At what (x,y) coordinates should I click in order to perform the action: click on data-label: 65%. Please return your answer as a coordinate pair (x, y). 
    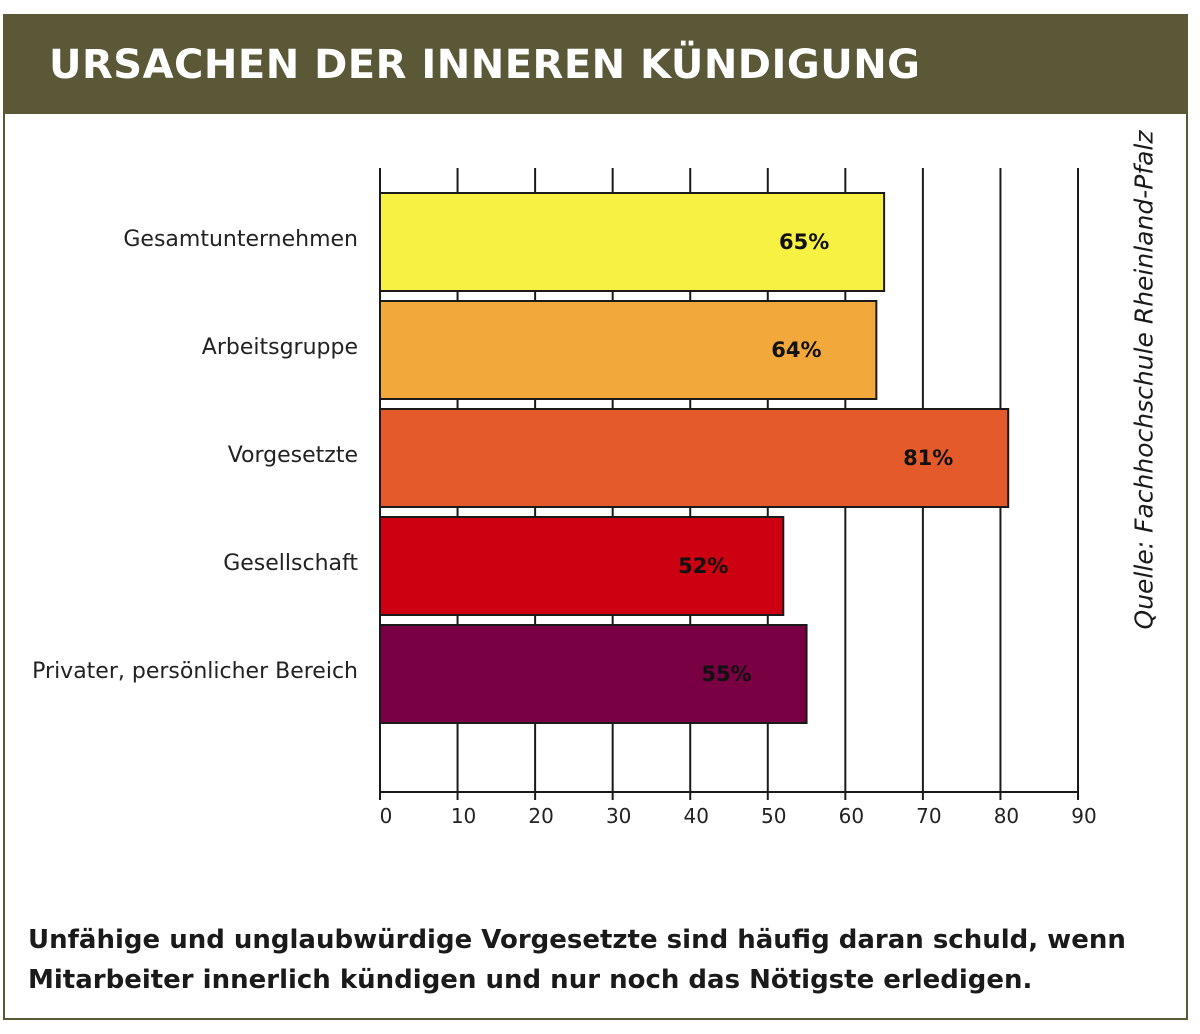
    Looking at the image, I should click on (804, 242).